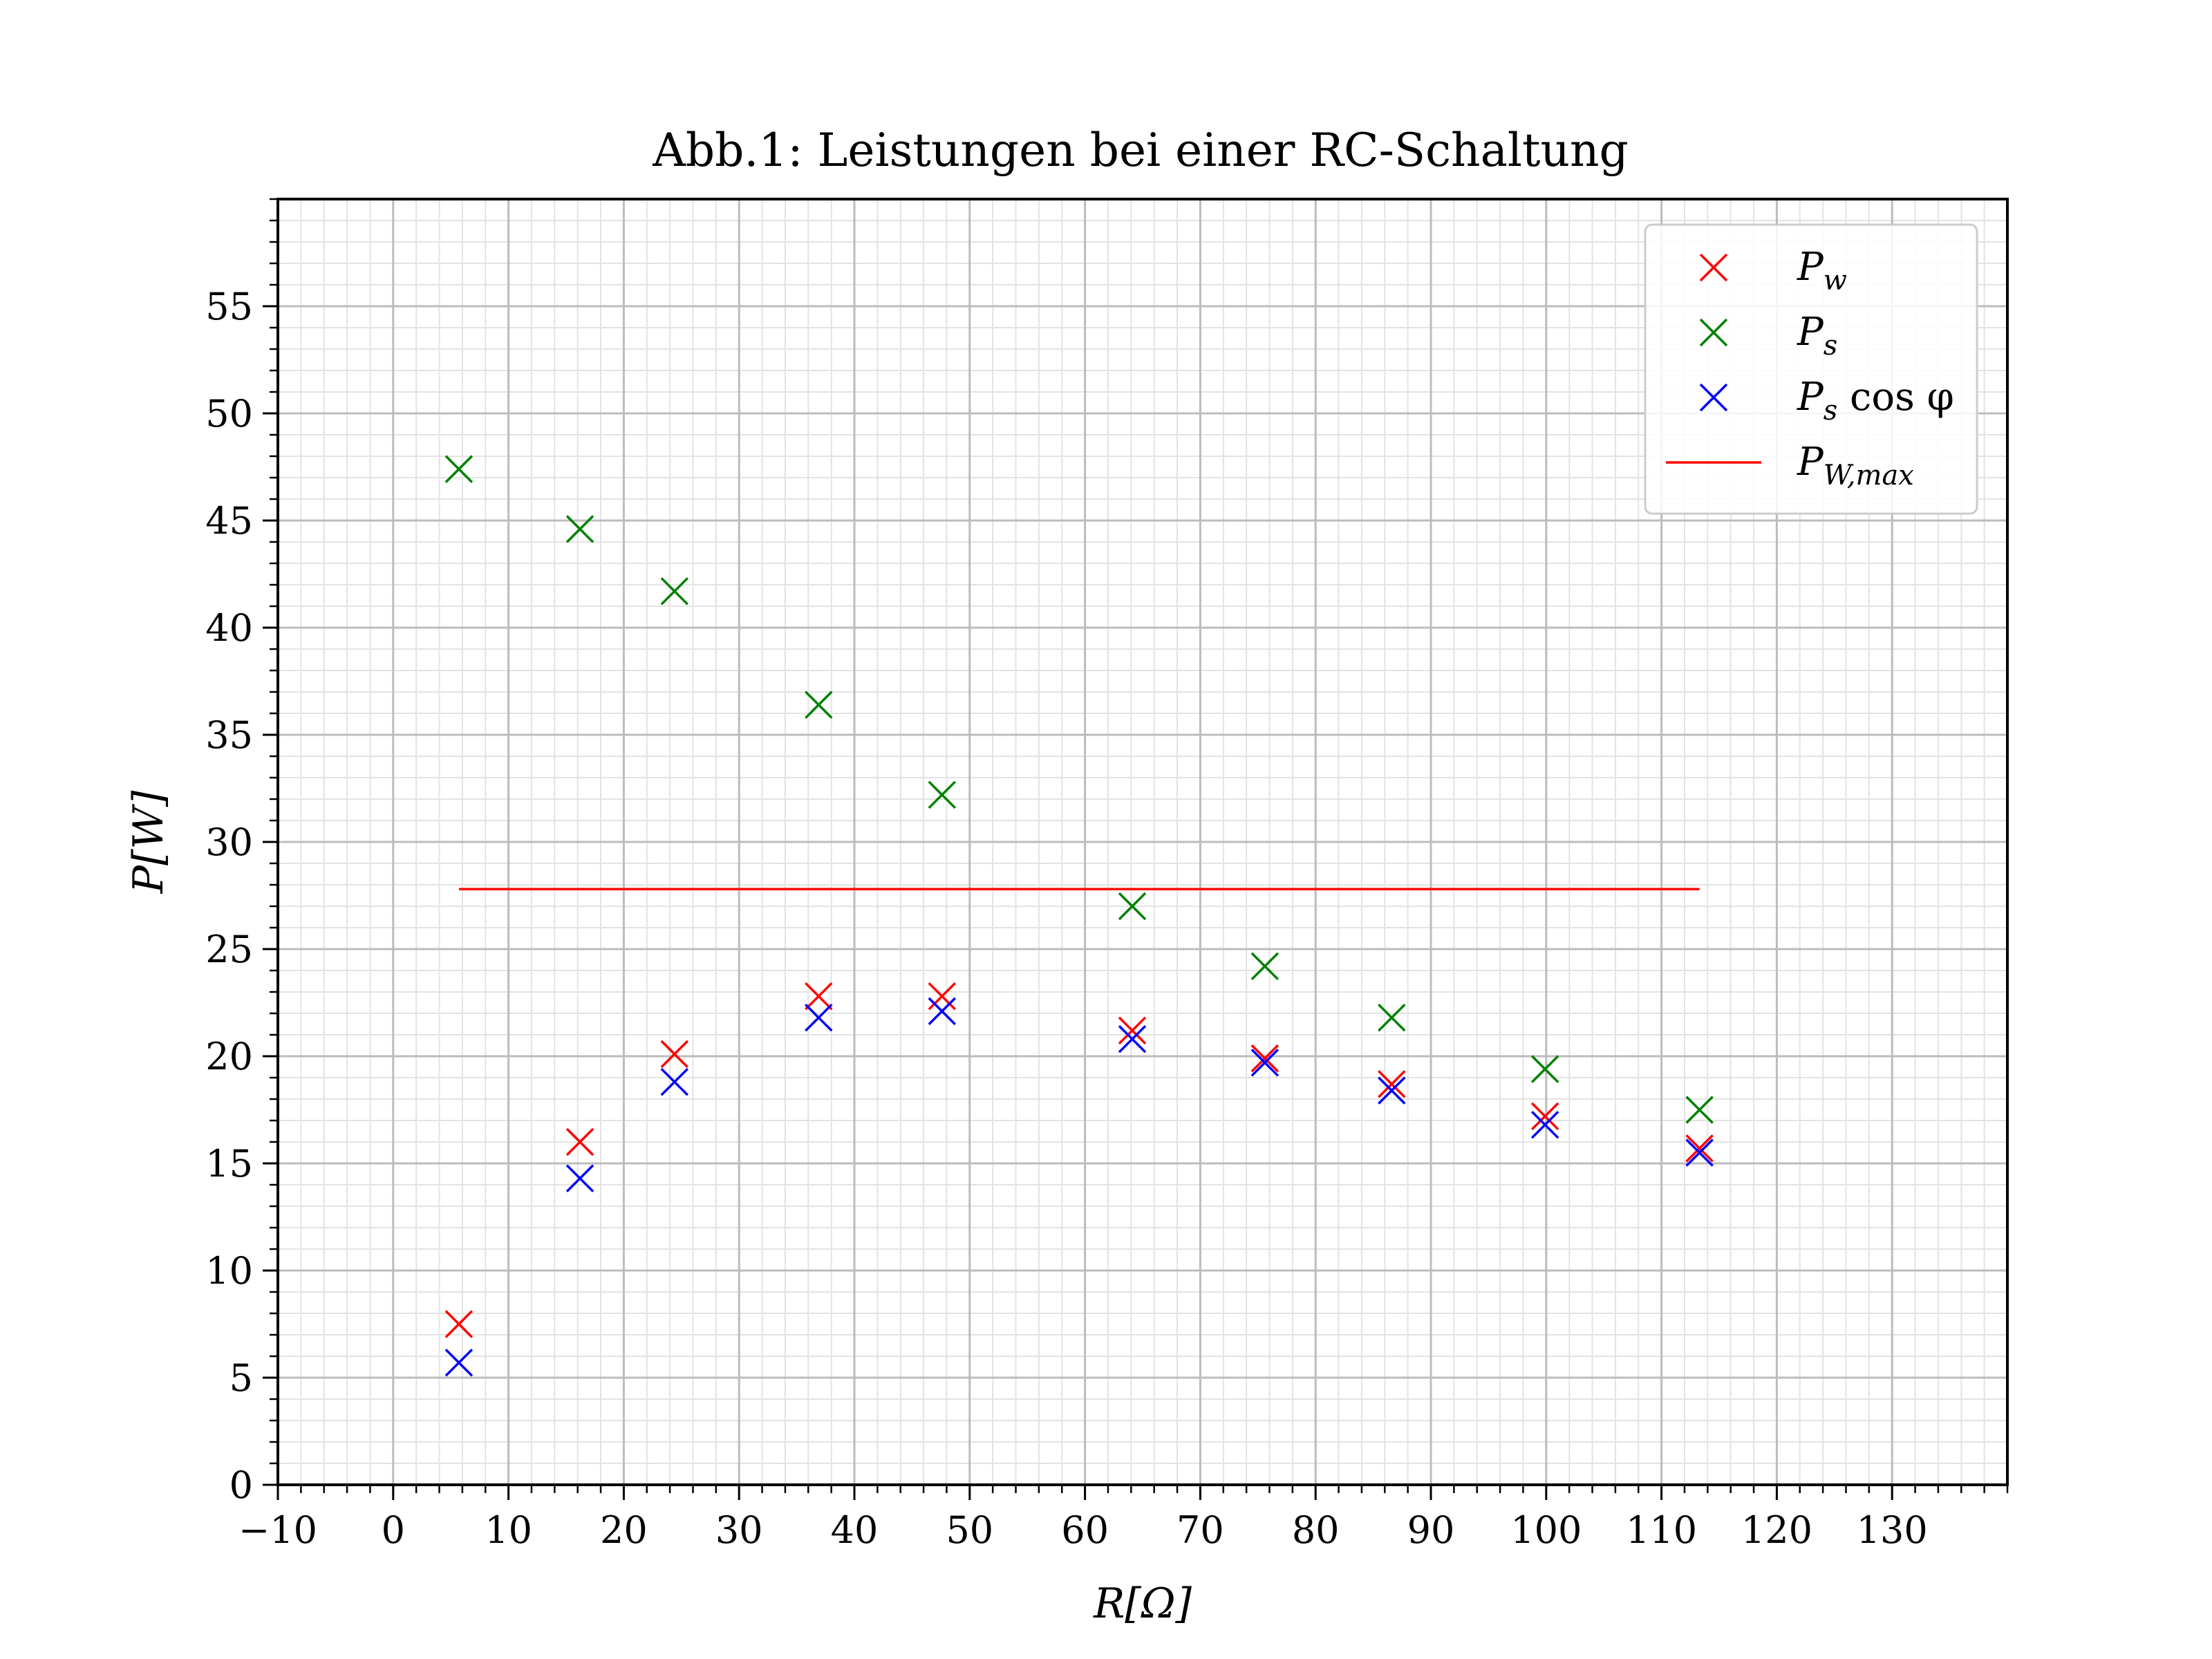 The height and width of the screenshot is (1659, 2212). What do you see at coordinates (229, 735) in the screenshot?
I see `y-tick-label: 35` at bounding box center [229, 735].